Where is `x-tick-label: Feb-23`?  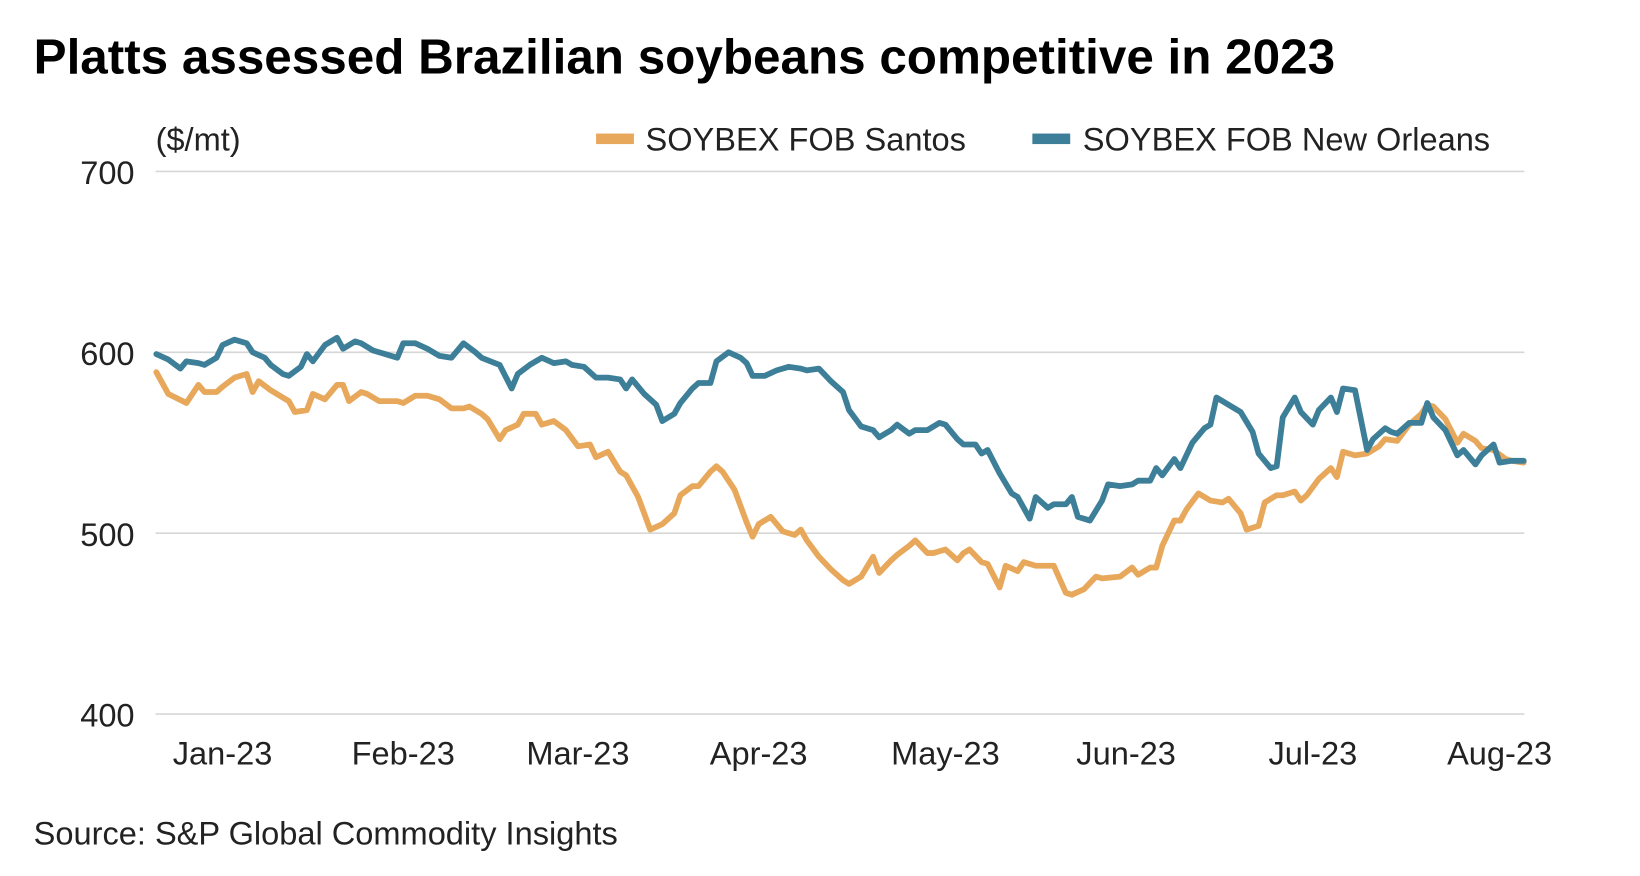 x-tick-label: Feb-23 is located at coordinates (403, 753).